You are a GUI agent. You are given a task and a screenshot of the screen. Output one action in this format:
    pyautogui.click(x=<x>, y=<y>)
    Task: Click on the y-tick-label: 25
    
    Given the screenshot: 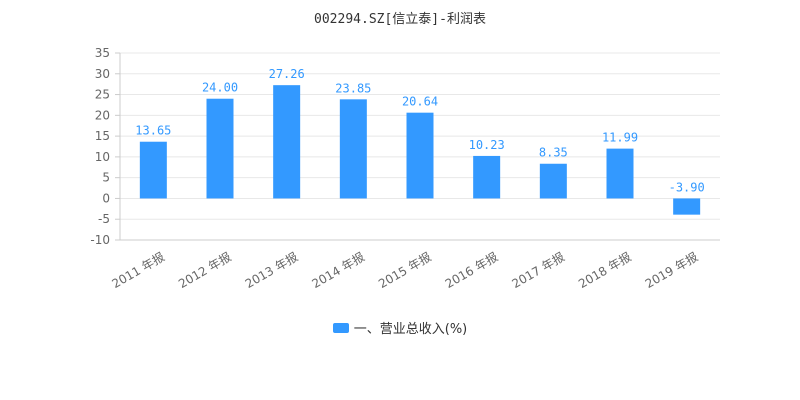 What is the action you would take?
    pyautogui.click(x=102, y=95)
    